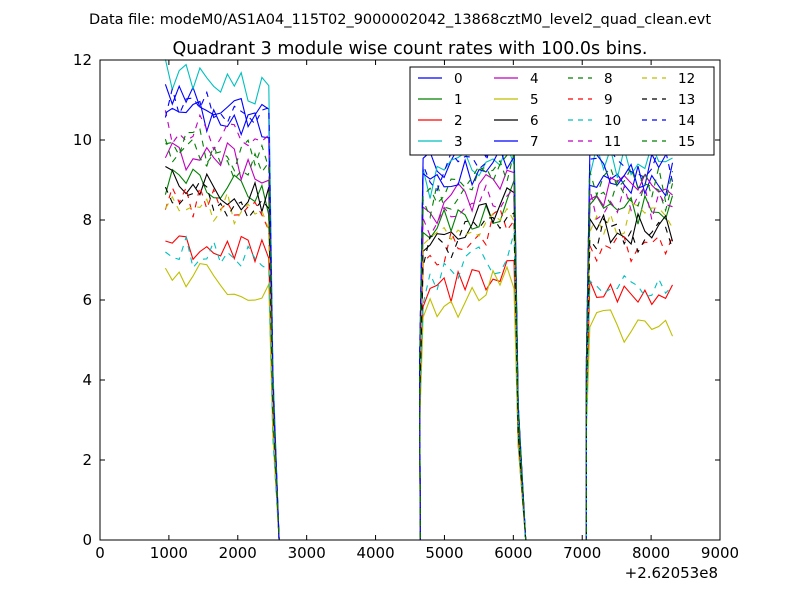 This screenshot has width=800, height=600. What do you see at coordinates (87, 380) in the screenshot?
I see `y-tick-label: 4` at bounding box center [87, 380].